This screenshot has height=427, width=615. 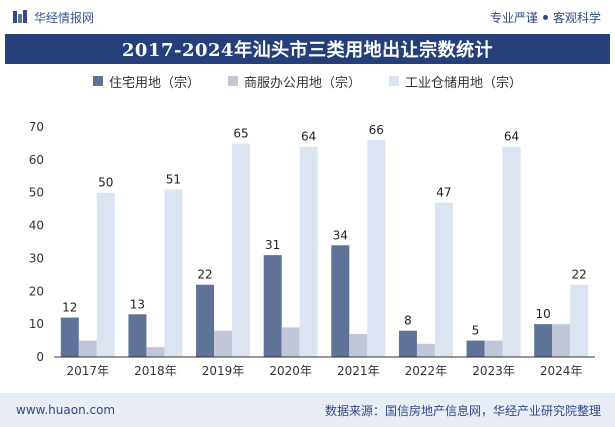 What do you see at coordinates (137, 304) in the screenshot?
I see `data-label: 13` at bounding box center [137, 304].